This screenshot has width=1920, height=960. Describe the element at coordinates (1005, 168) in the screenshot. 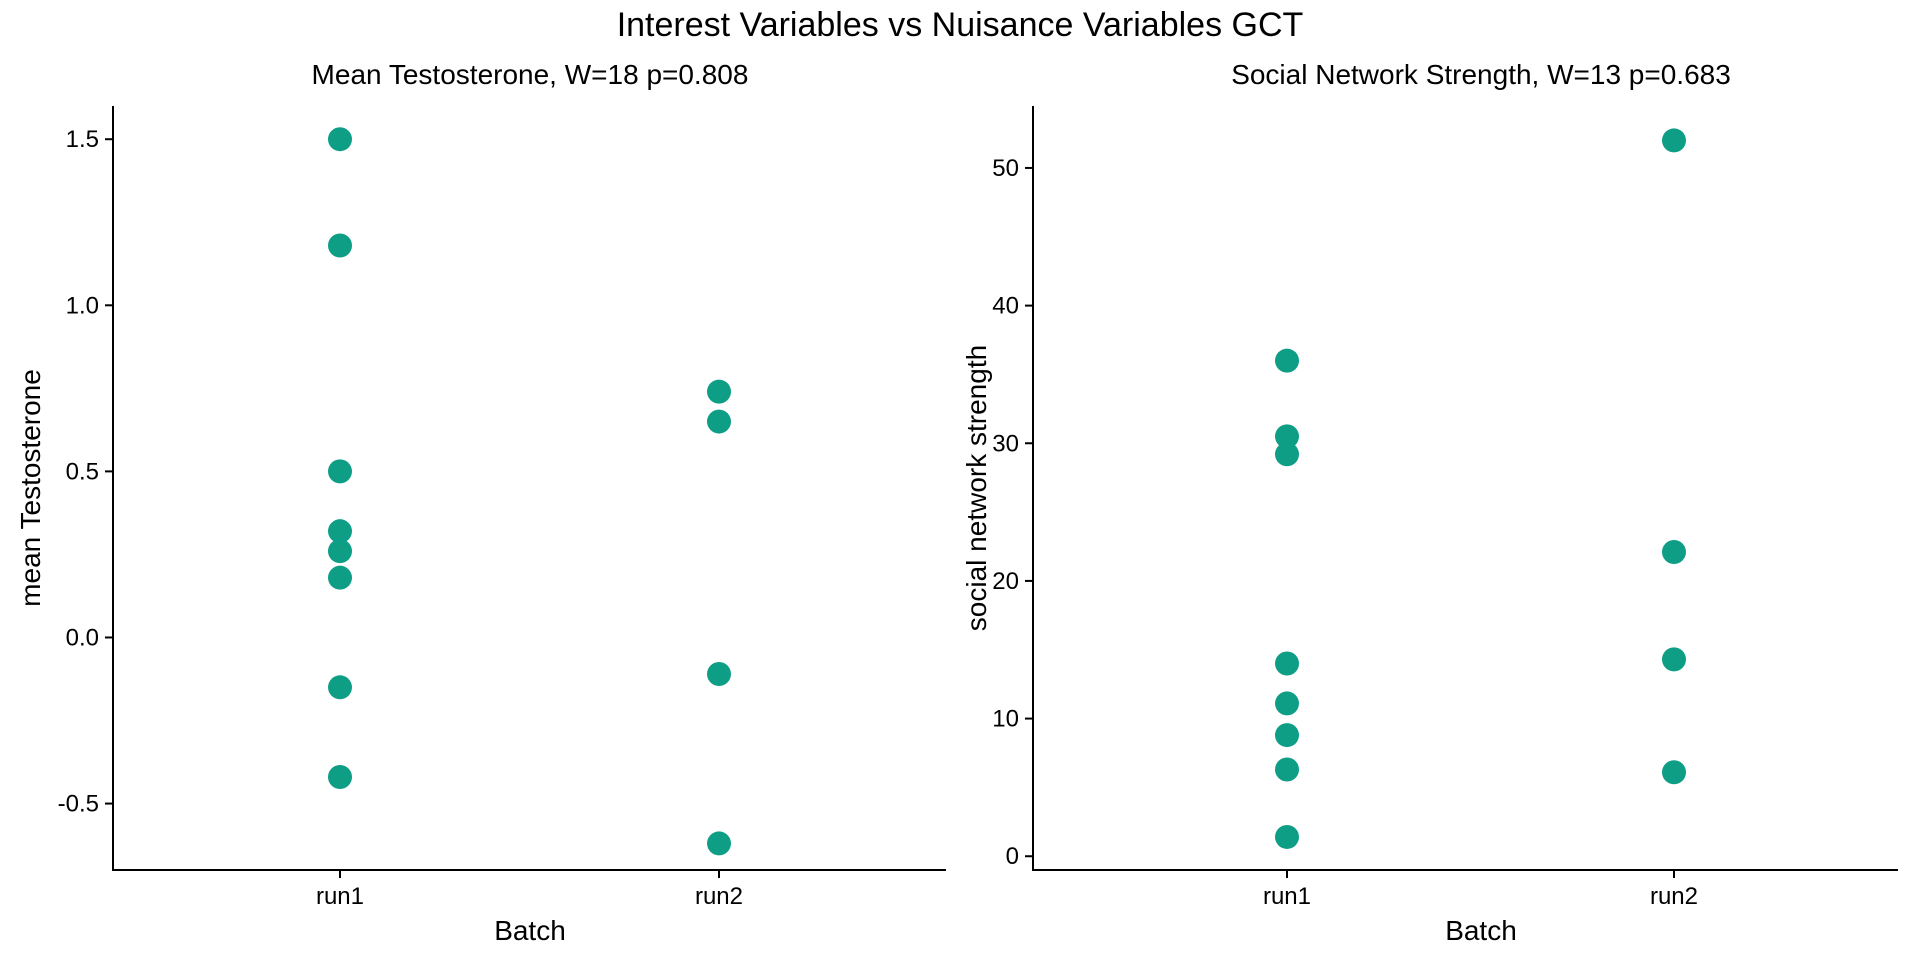

I see `y-tick-label: 50` at that location.